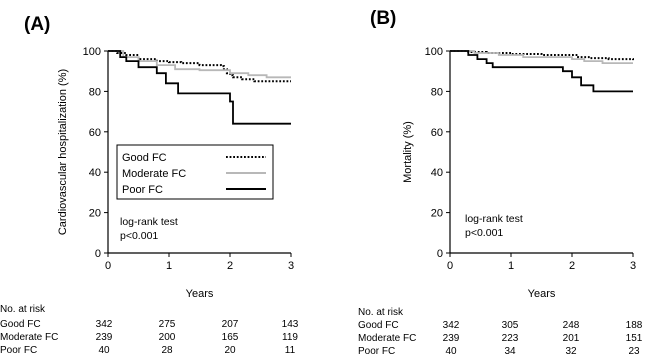  Describe the element at coordinates (510, 351) in the screenshot. I see `at-risk-value: 34` at that location.